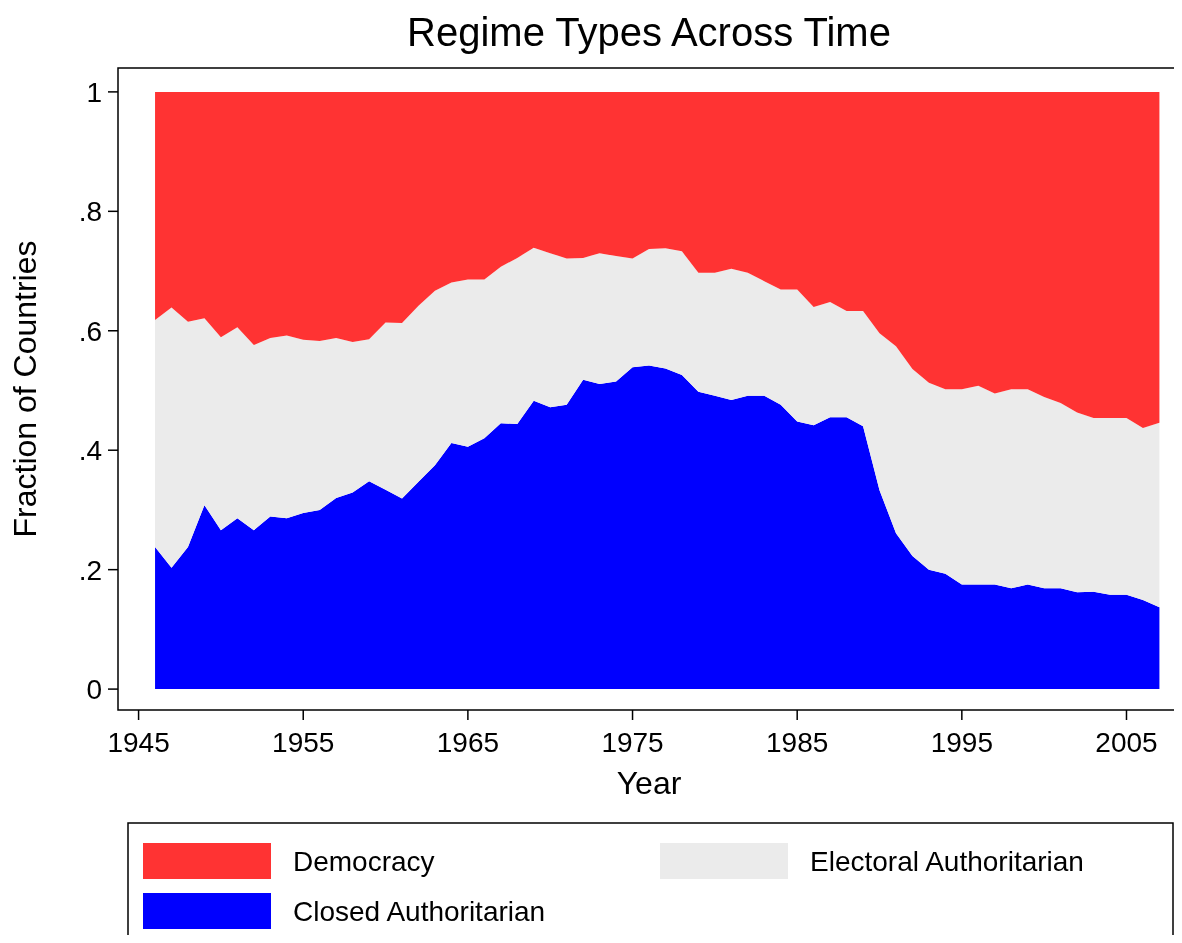  What do you see at coordinates (797, 742) in the screenshot?
I see `x-tick-label: 1985` at bounding box center [797, 742].